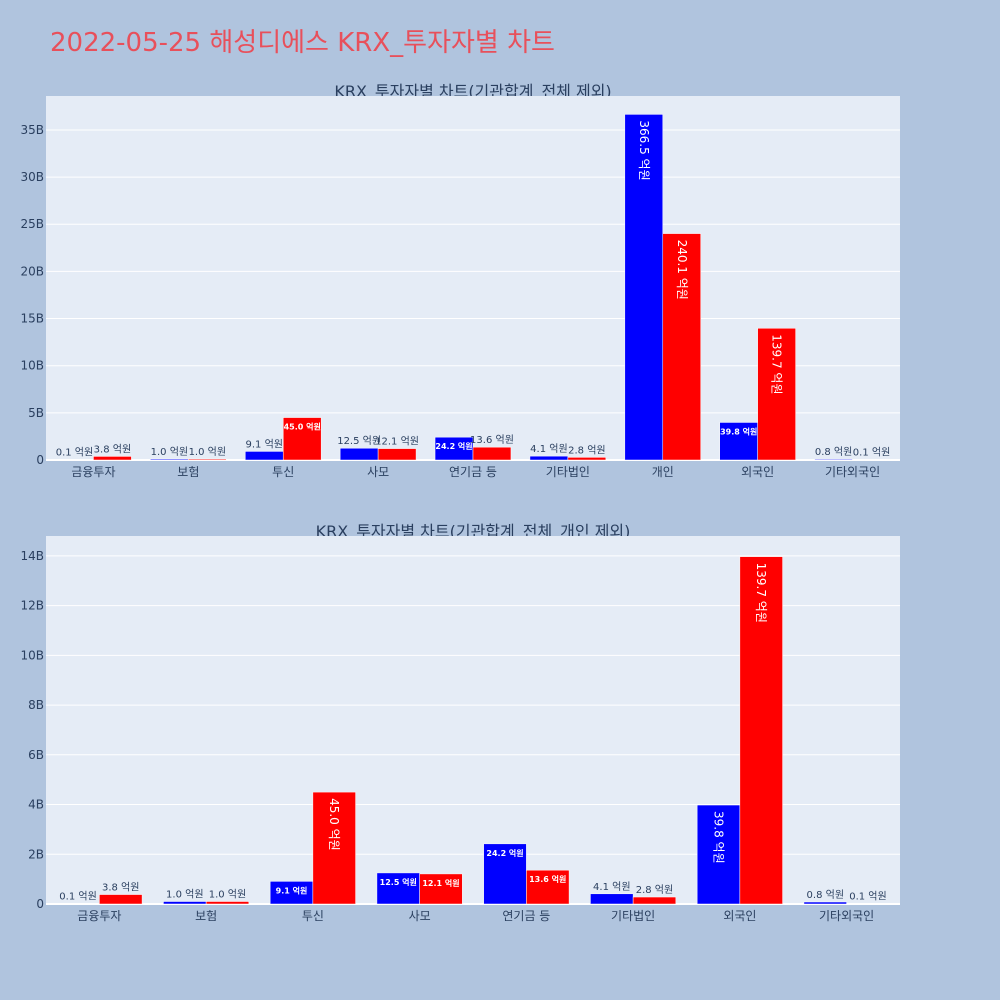  I want to click on y-tick-label: 8B, so click(36, 705).